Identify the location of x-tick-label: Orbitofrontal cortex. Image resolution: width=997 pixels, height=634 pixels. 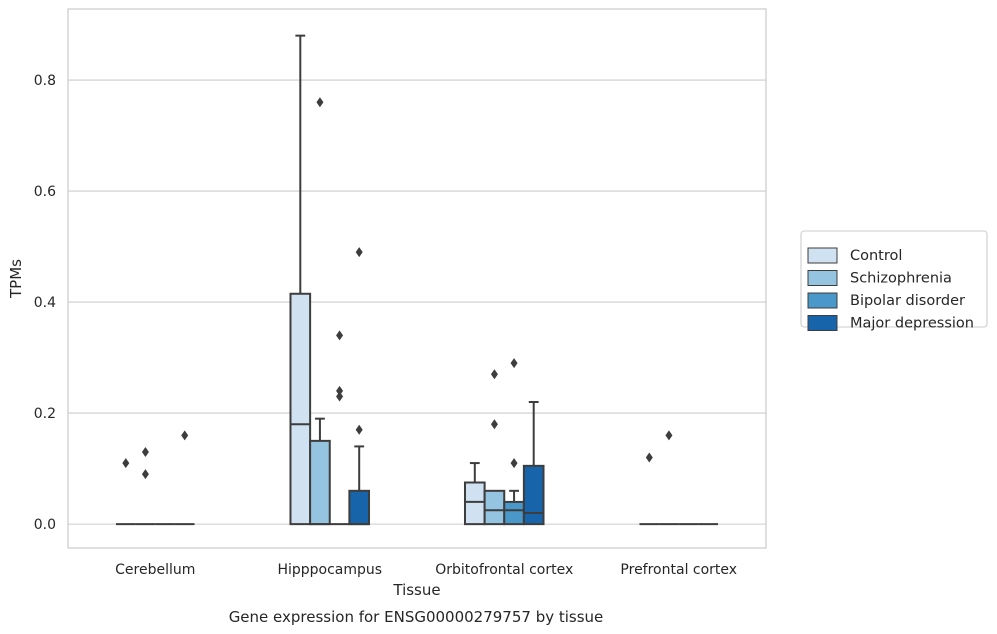
(504, 570).